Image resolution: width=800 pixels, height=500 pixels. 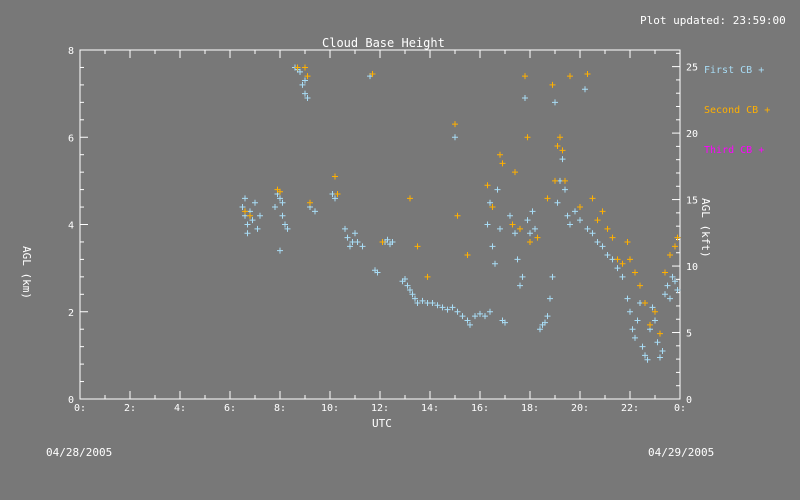 What do you see at coordinates (681, 452) in the screenshot?
I see `date-right: 04/29/2005` at bounding box center [681, 452].